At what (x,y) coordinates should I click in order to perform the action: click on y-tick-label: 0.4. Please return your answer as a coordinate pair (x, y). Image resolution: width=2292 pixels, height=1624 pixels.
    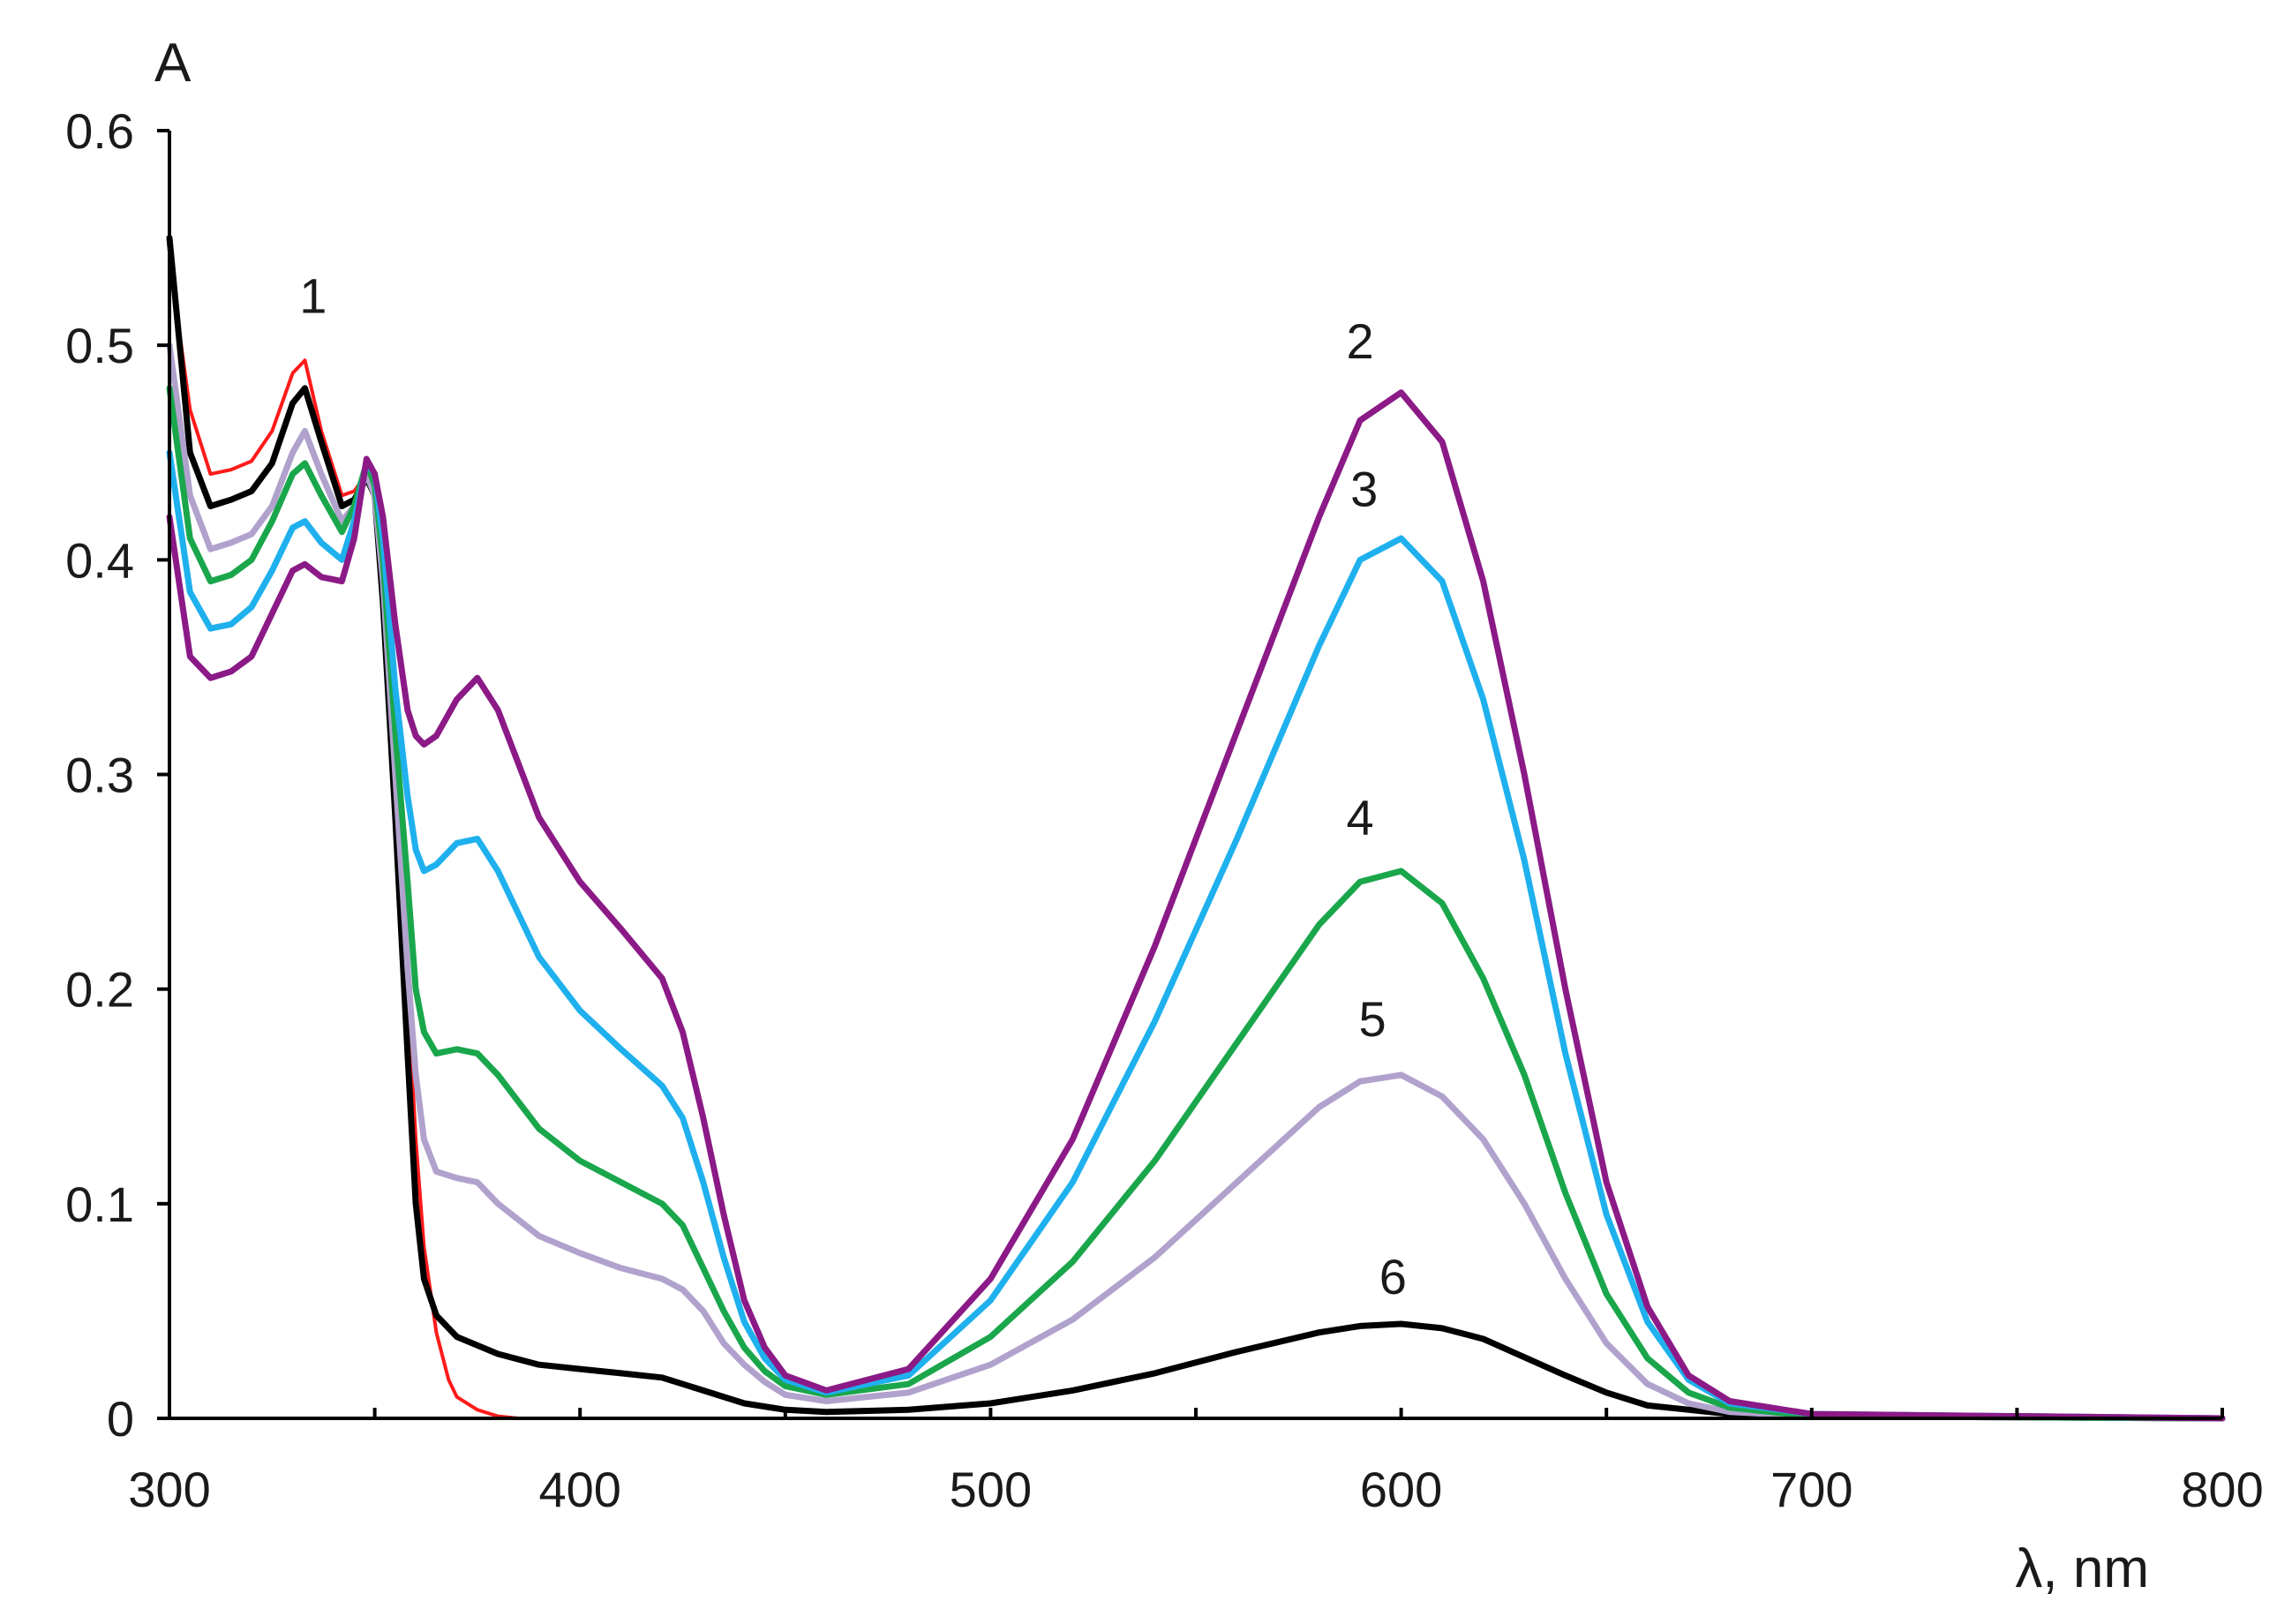
    Looking at the image, I should click on (99, 560).